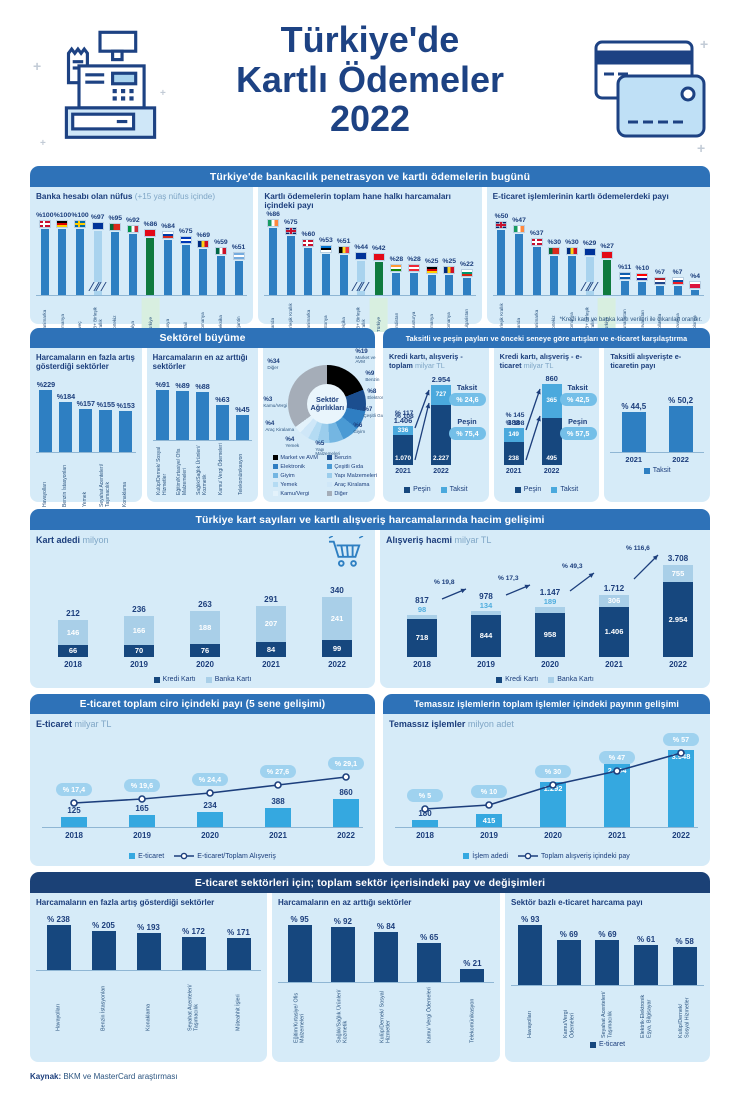  Describe the element at coordinates (326, 266) in the screenshot. I see `bar-group: %53` at that location.